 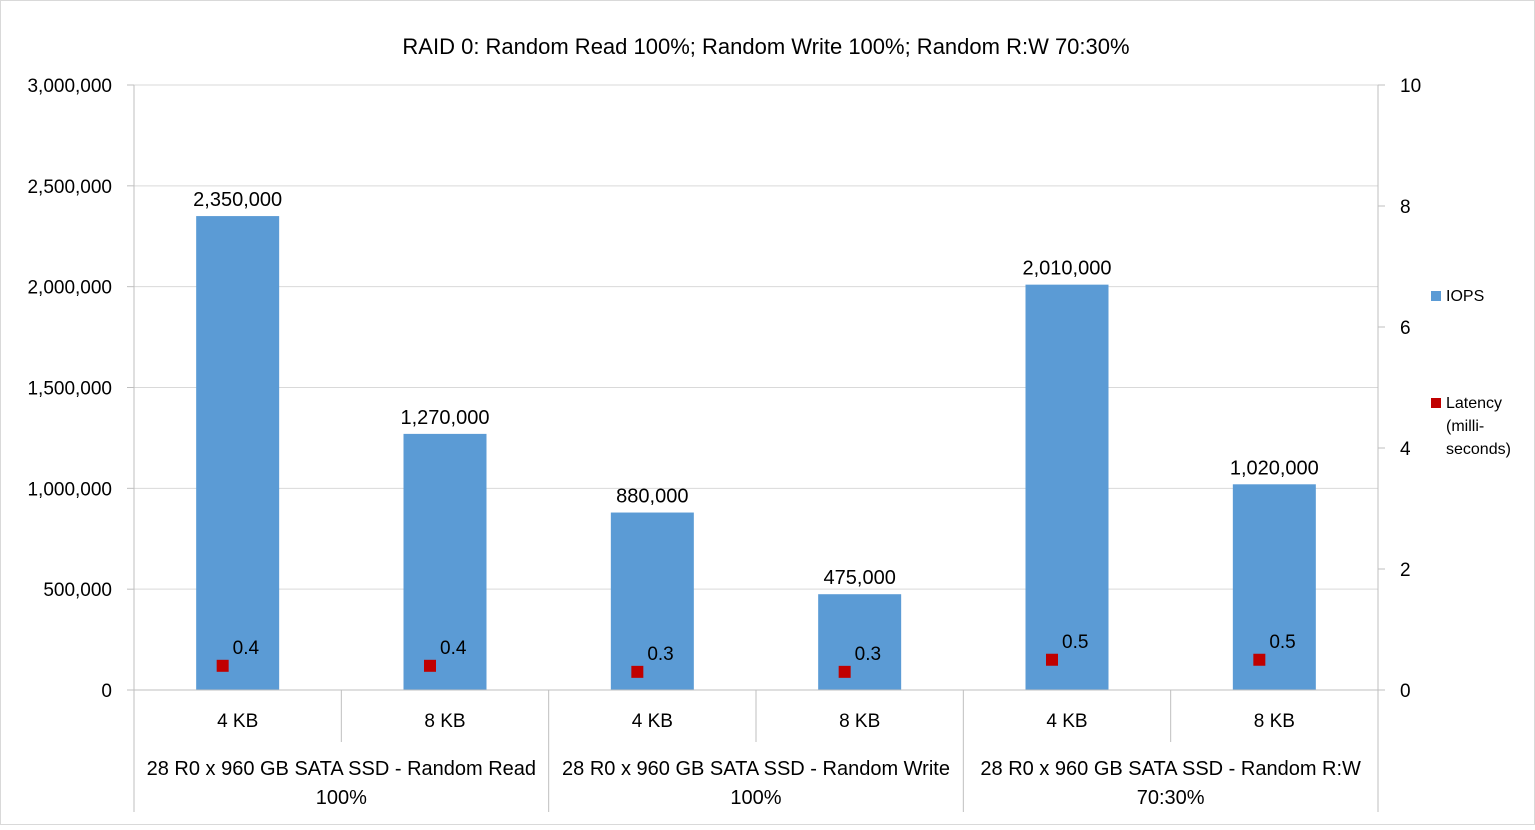 I want to click on legend-swatch-latency, so click(x=1436, y=403).